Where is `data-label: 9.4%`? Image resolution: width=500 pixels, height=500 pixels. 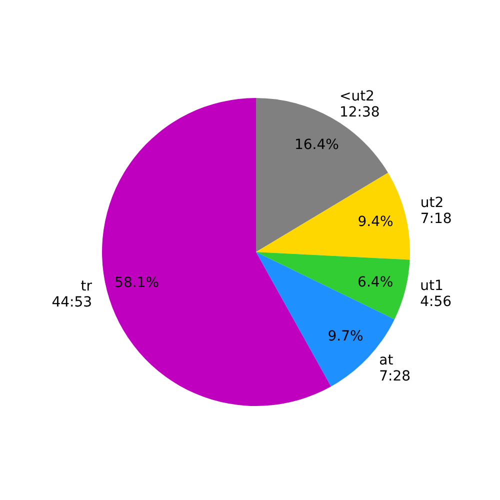 data-label: 9.4% is located at coordinates (376, 222).